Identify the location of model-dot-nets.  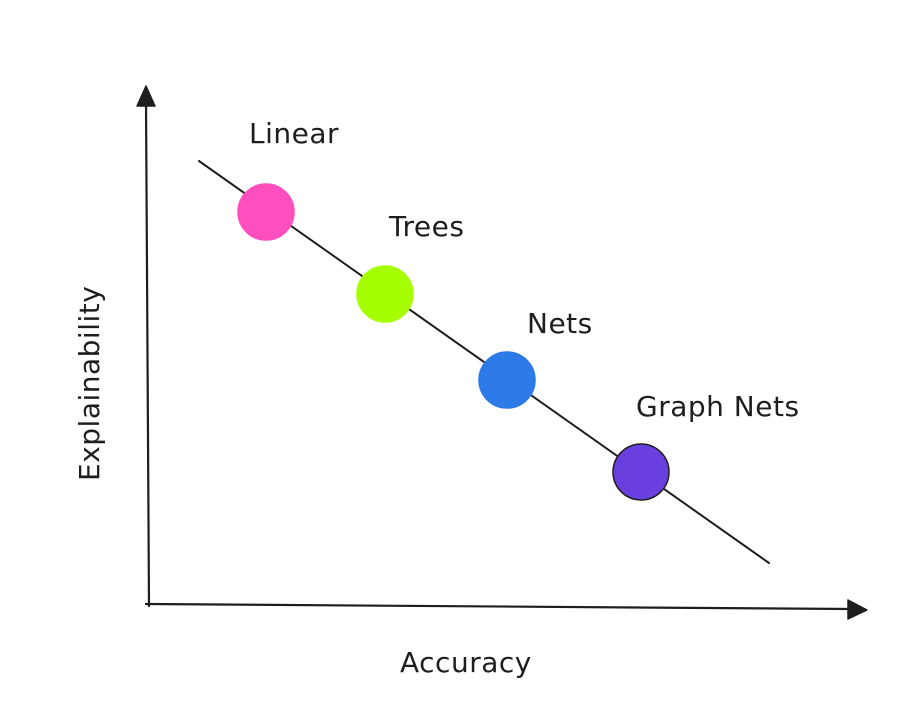
(507, 380).